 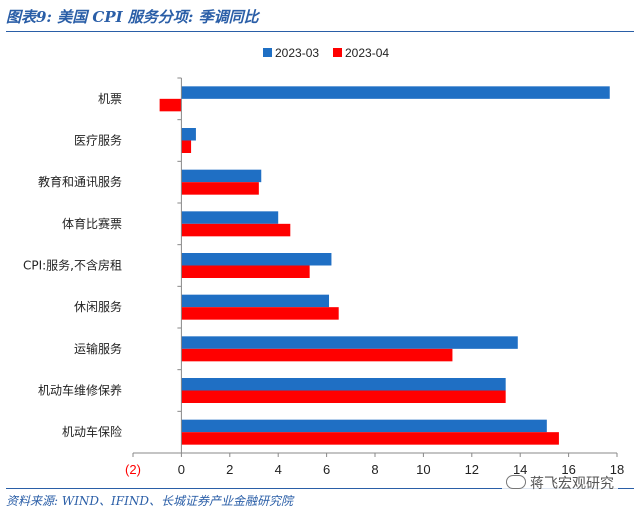 I want to click on category-label-5: 休闲服务, so click(x=98, y=306).